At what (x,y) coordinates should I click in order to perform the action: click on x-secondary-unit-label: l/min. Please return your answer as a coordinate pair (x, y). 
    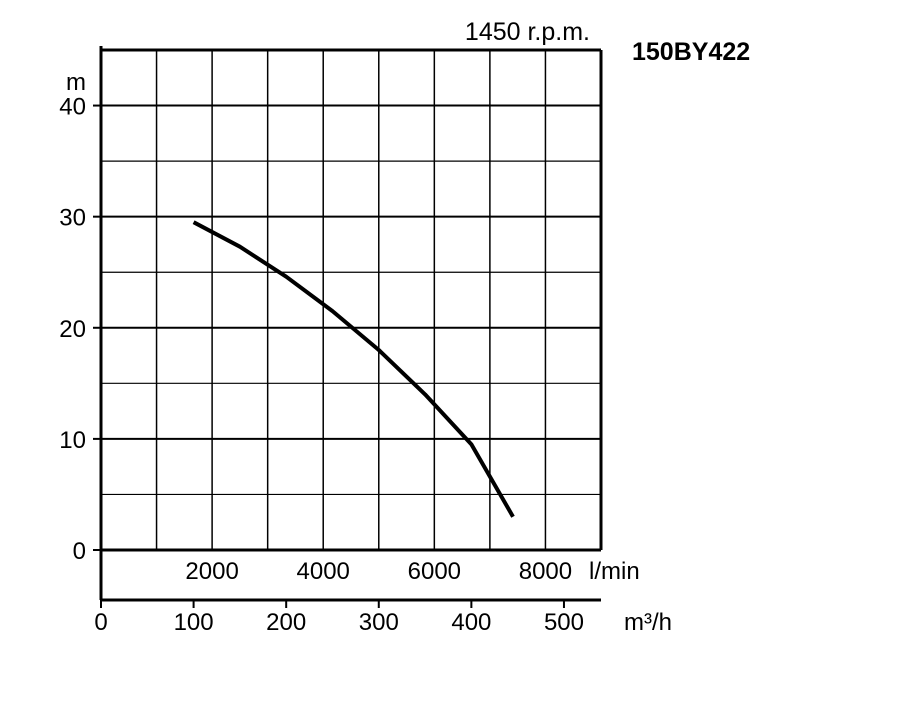
    Looking at the image, I should click on (614, 571).